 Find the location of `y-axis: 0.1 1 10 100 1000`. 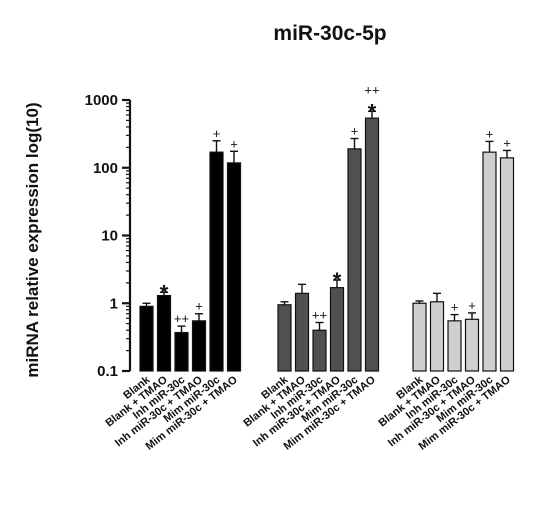

y-axis: 0.1 1 10 100 1000 is located at coordinates (108, 236).